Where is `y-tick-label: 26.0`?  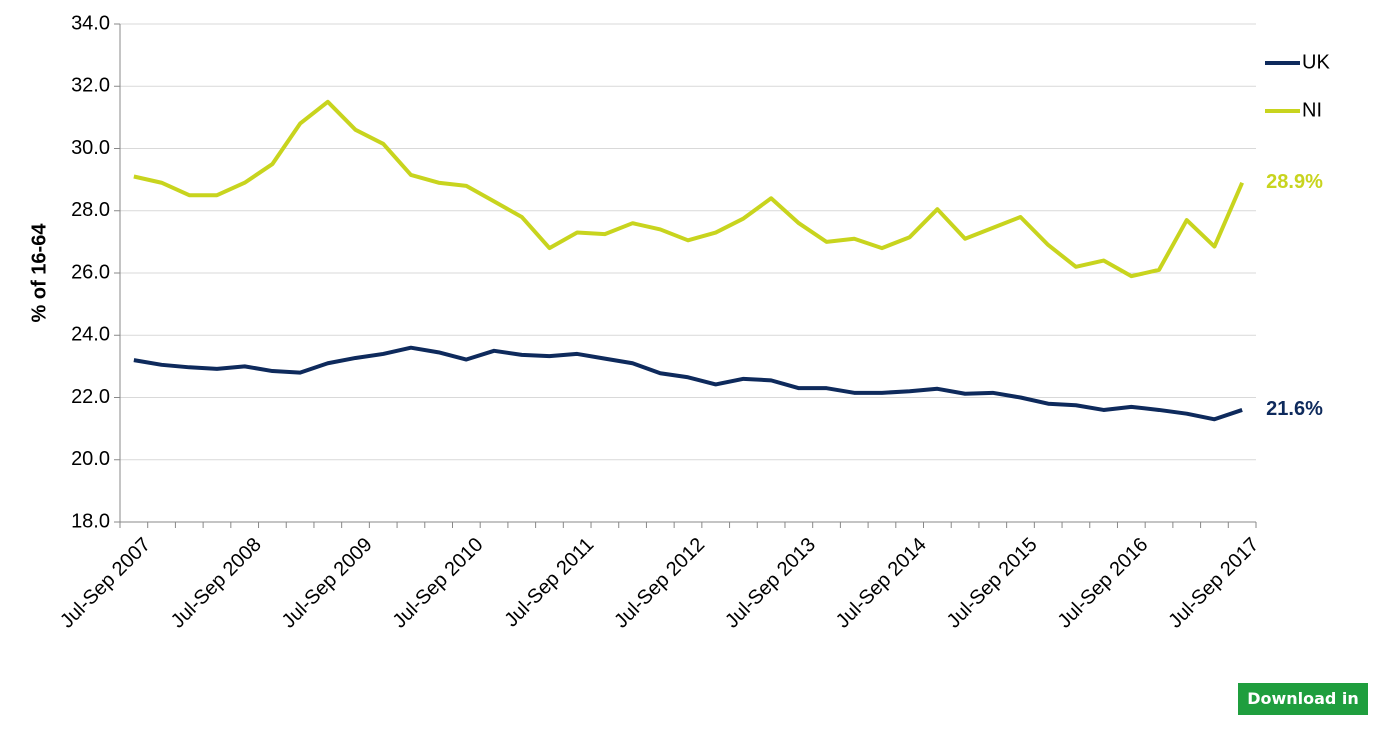
y-tick-label: 26.0 is located at coordinates (90, 272).